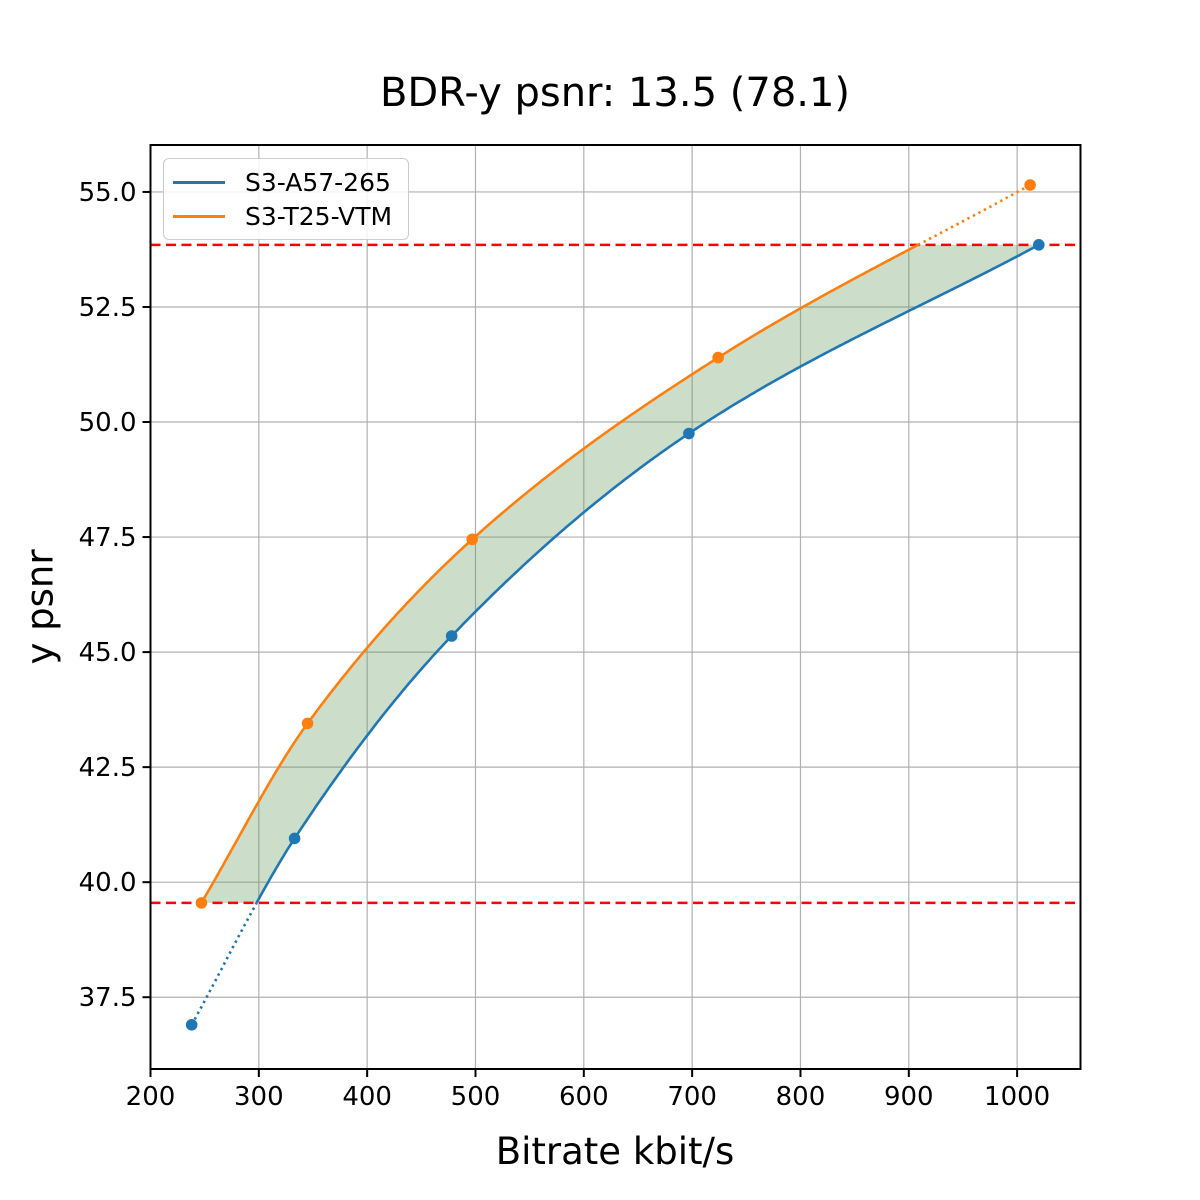 Image resolution: width=1200 pixels, height=1200 pixels. I want to click on y-axis-label: y psnr, so click(40, 607).